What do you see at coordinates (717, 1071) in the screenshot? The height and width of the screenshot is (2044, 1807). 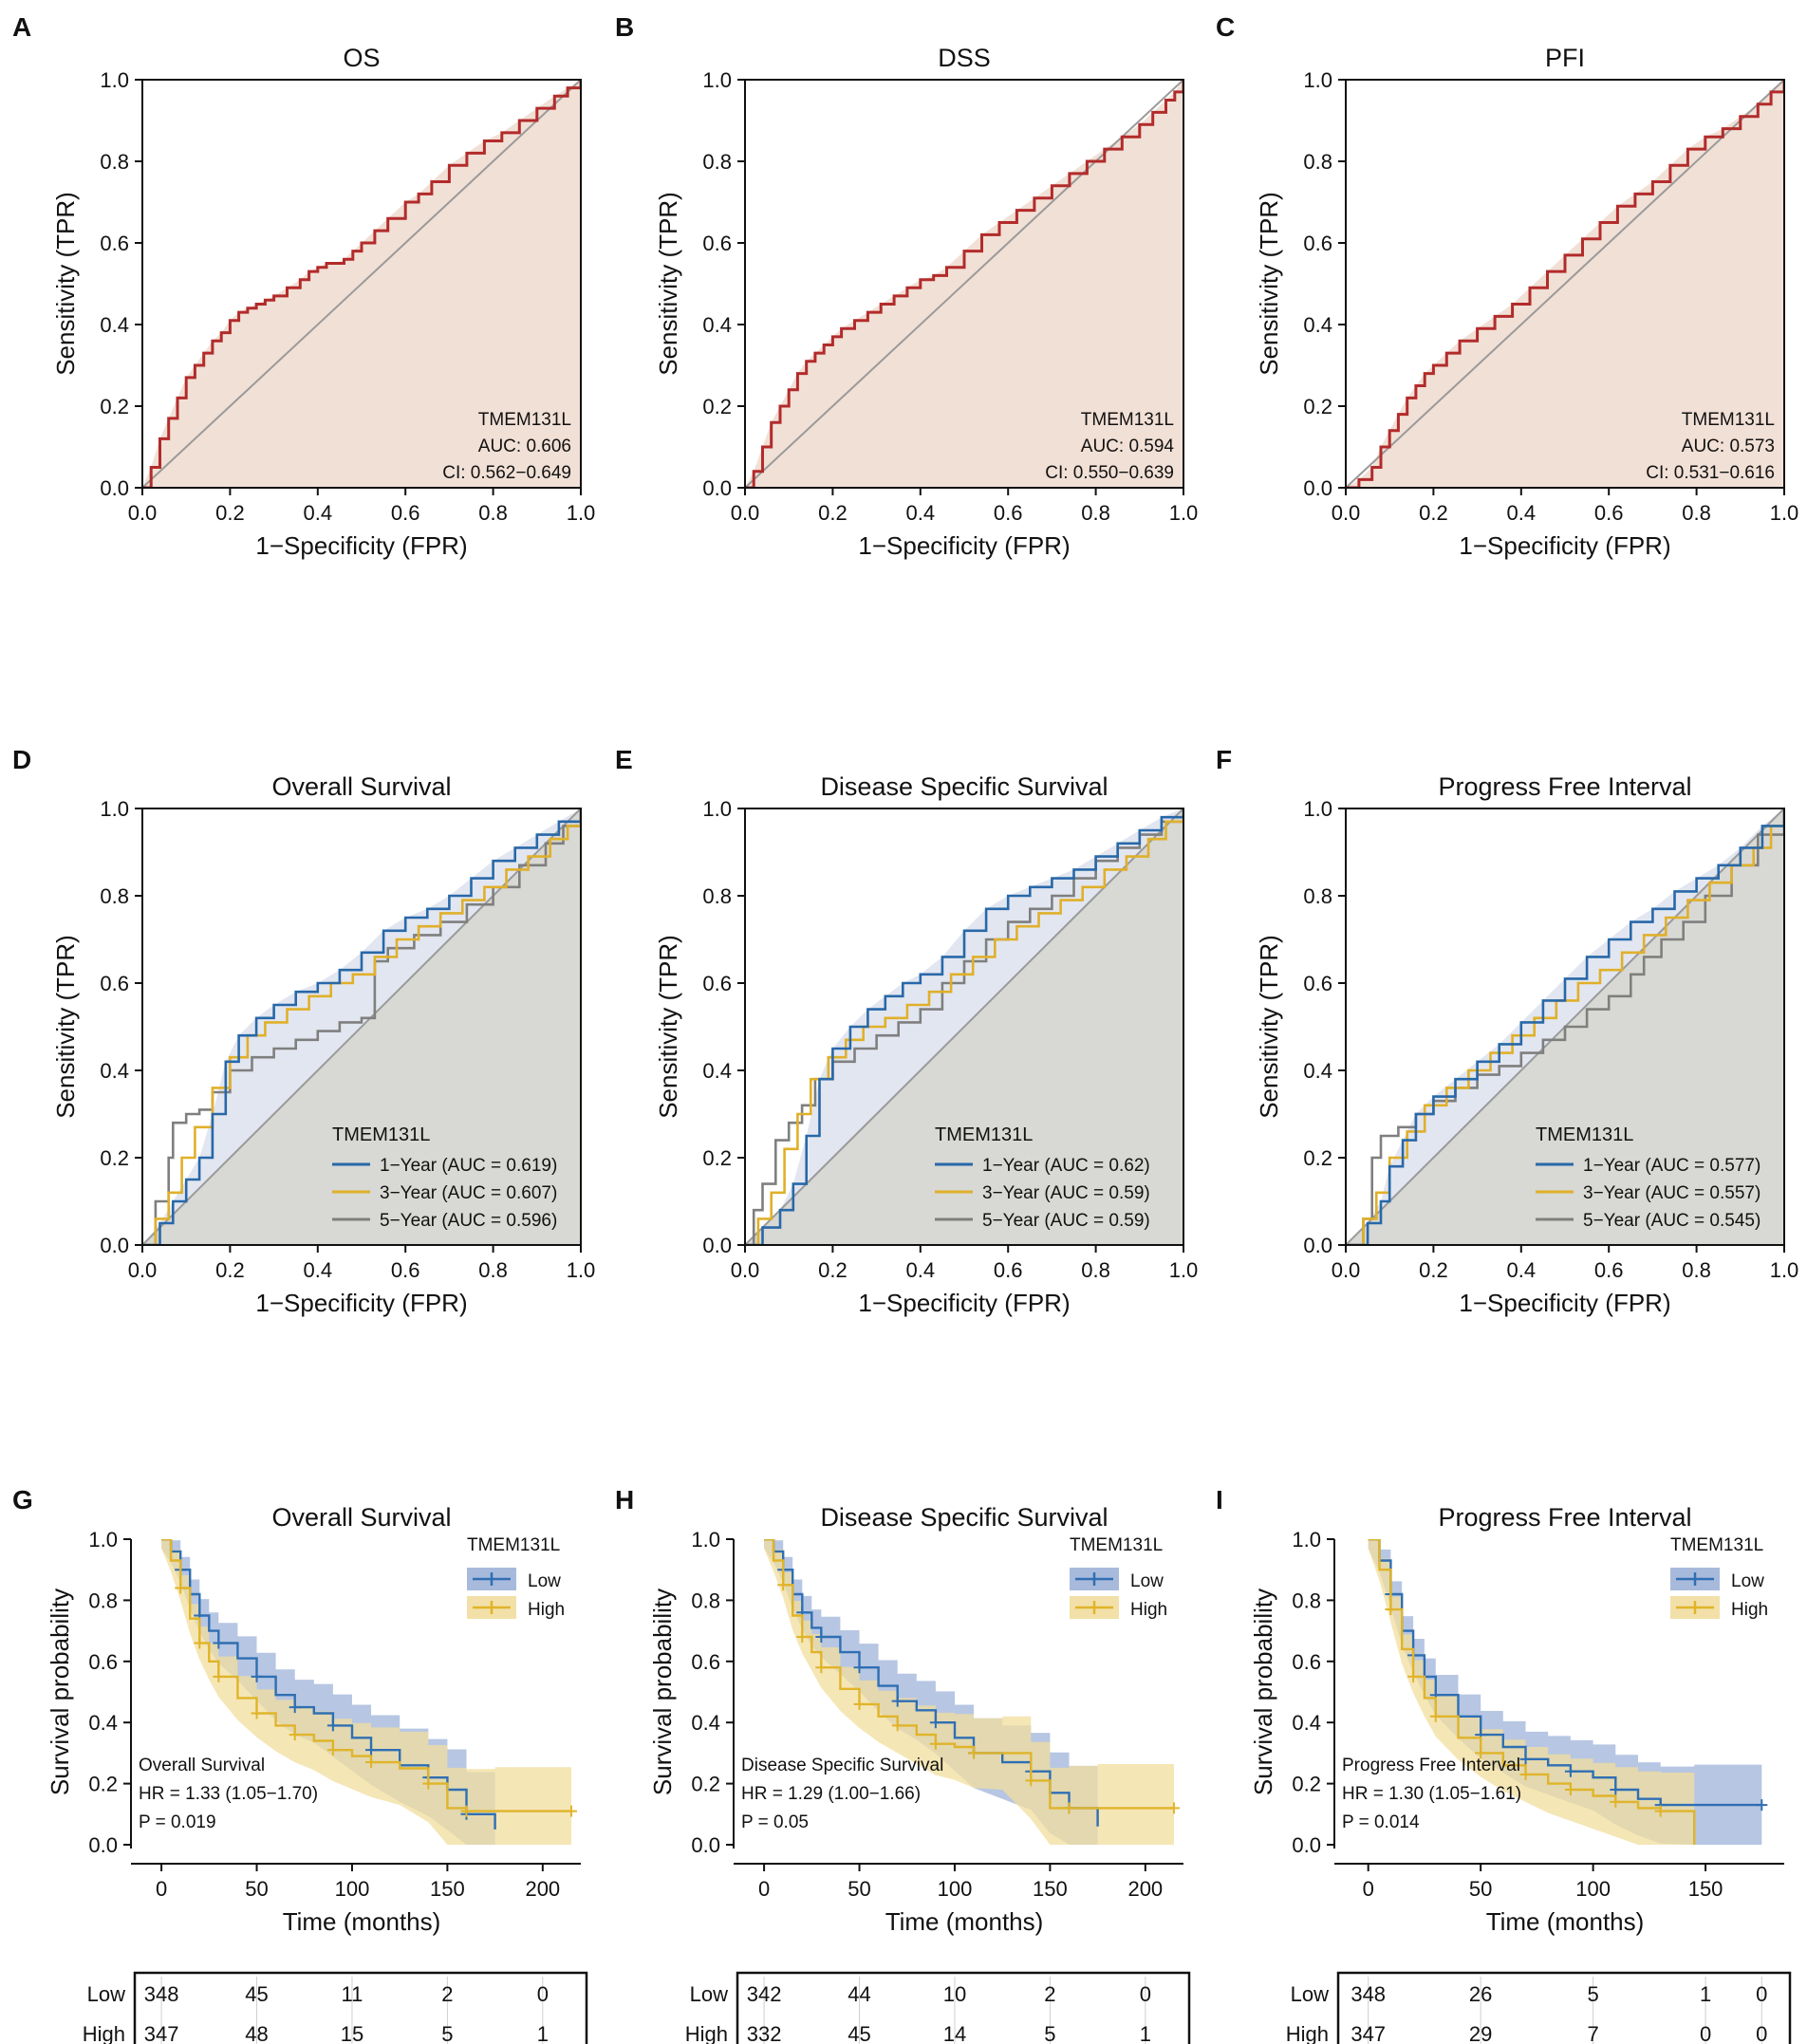 I see `y-tick-label: 0.4` at bounding box center [717, 1071].